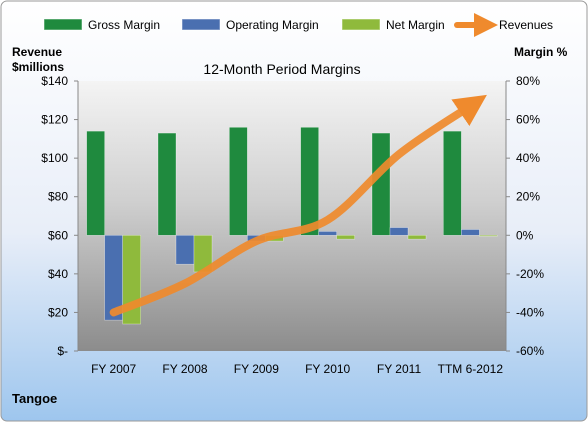 This screenshot has height=427, width=588. Describe the element at coordinates (113, 369) in the screenshot. I see `category-label: FY 2007` at that location.